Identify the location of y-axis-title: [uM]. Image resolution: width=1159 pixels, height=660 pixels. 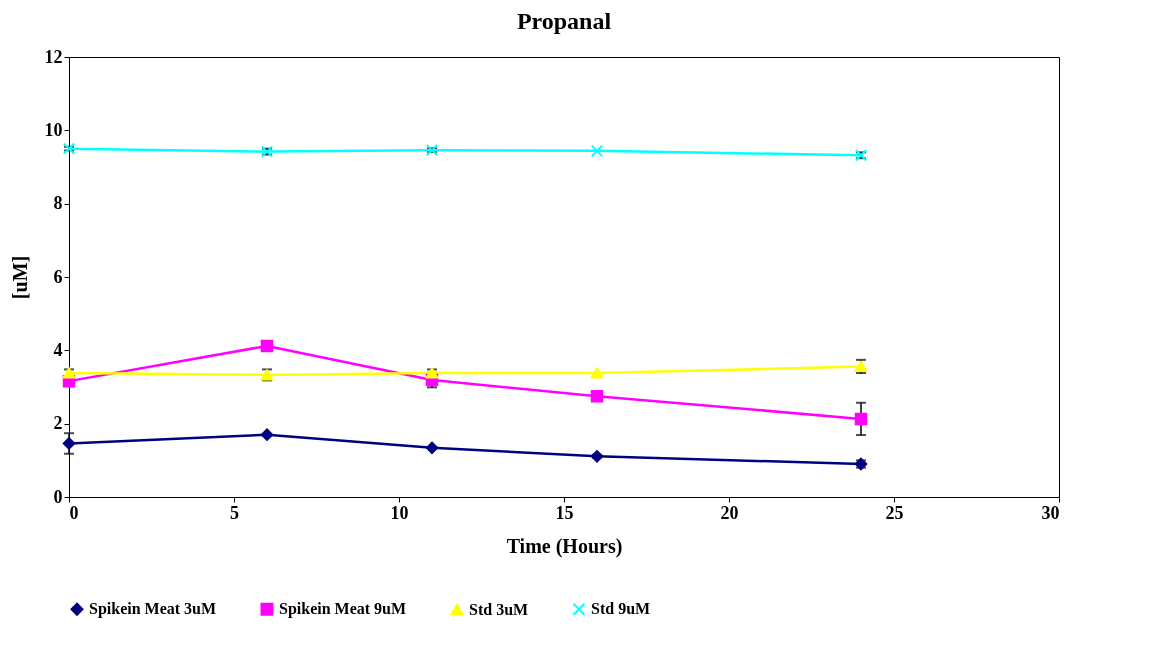
(19, 277).